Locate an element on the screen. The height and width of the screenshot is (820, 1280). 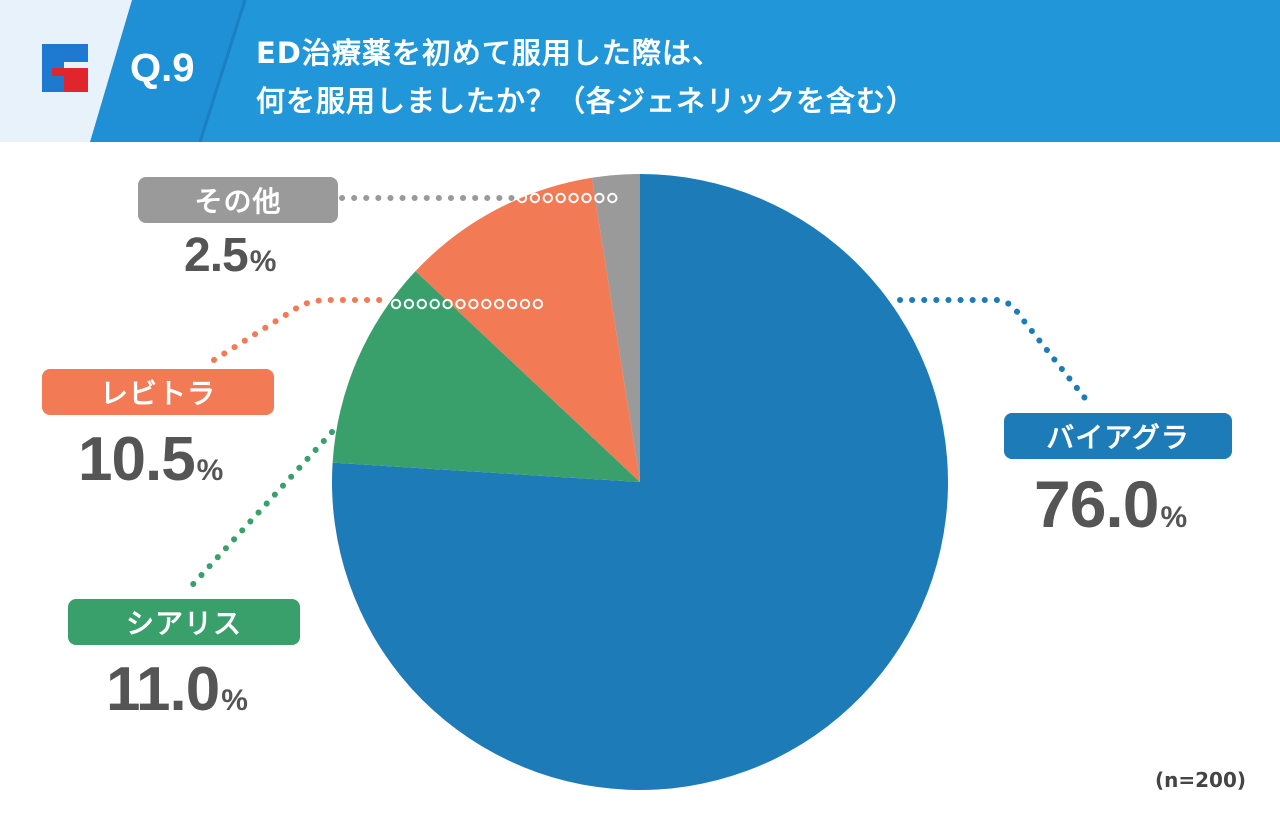
label-levitra: レビトラ is located at coordinates (158, 392).